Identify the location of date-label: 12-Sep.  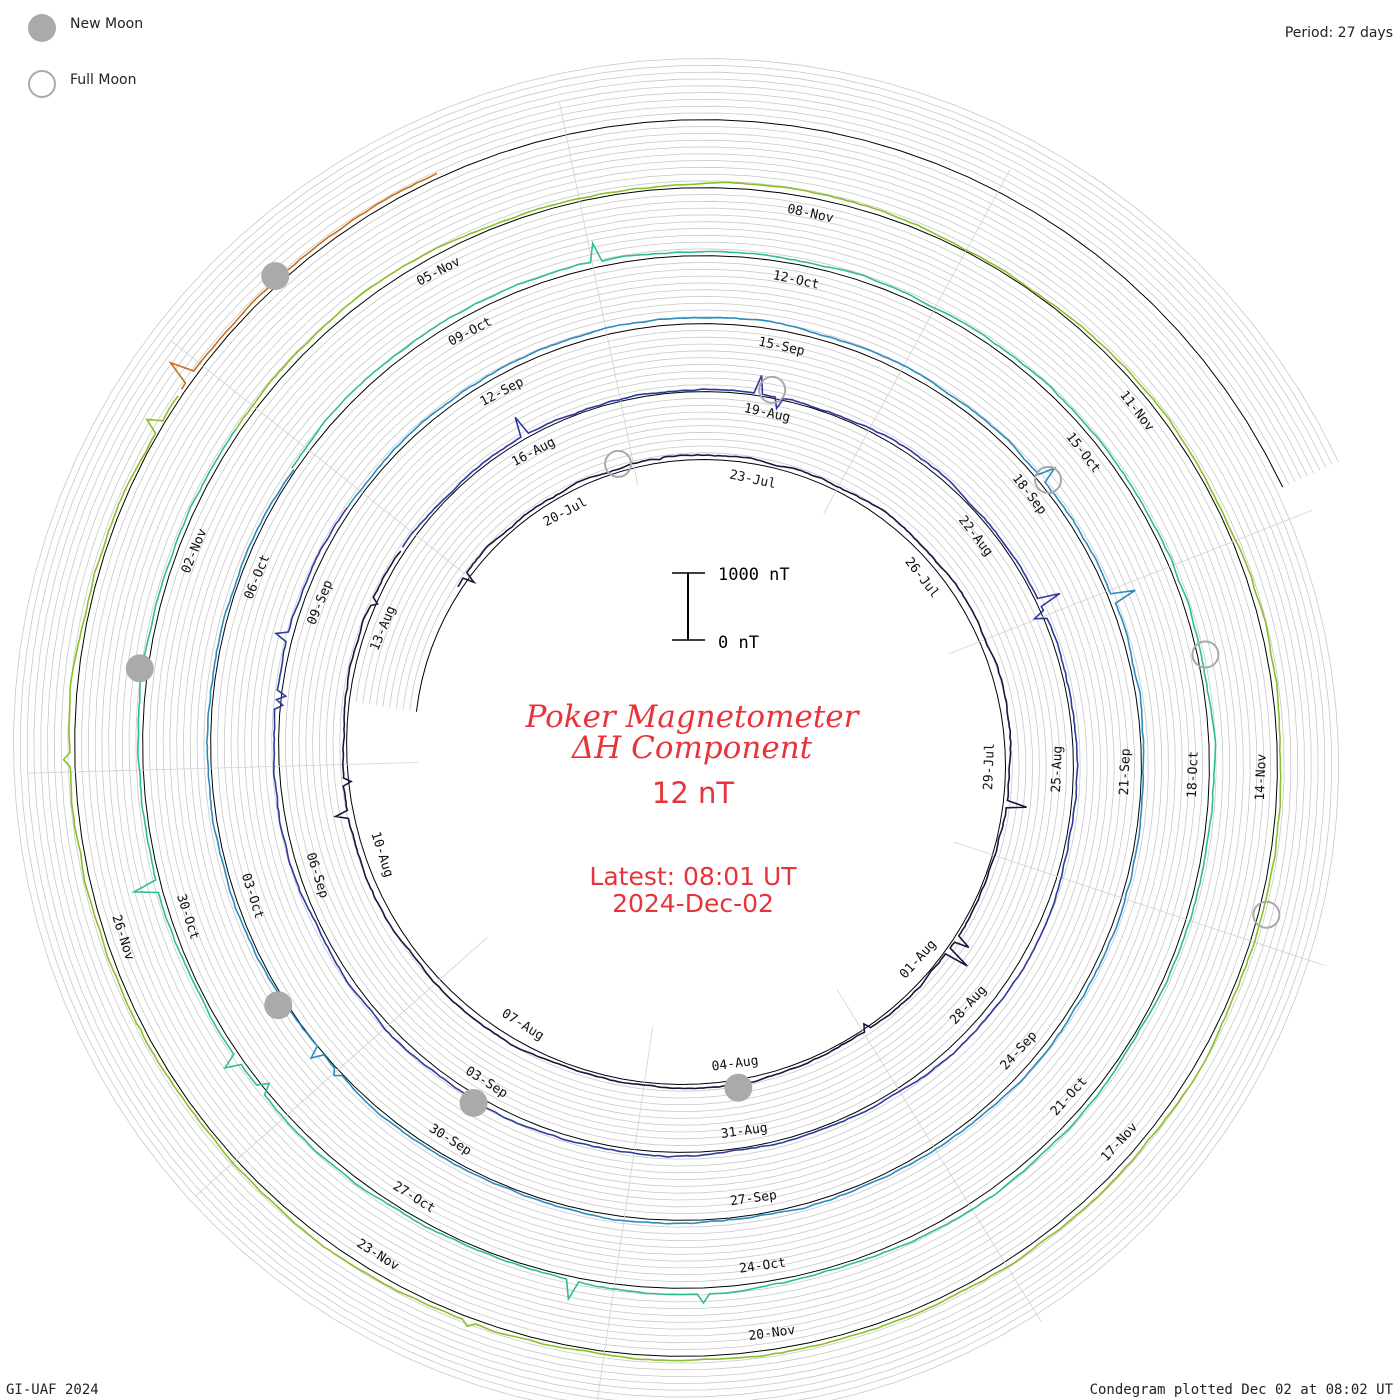
(502, 392).